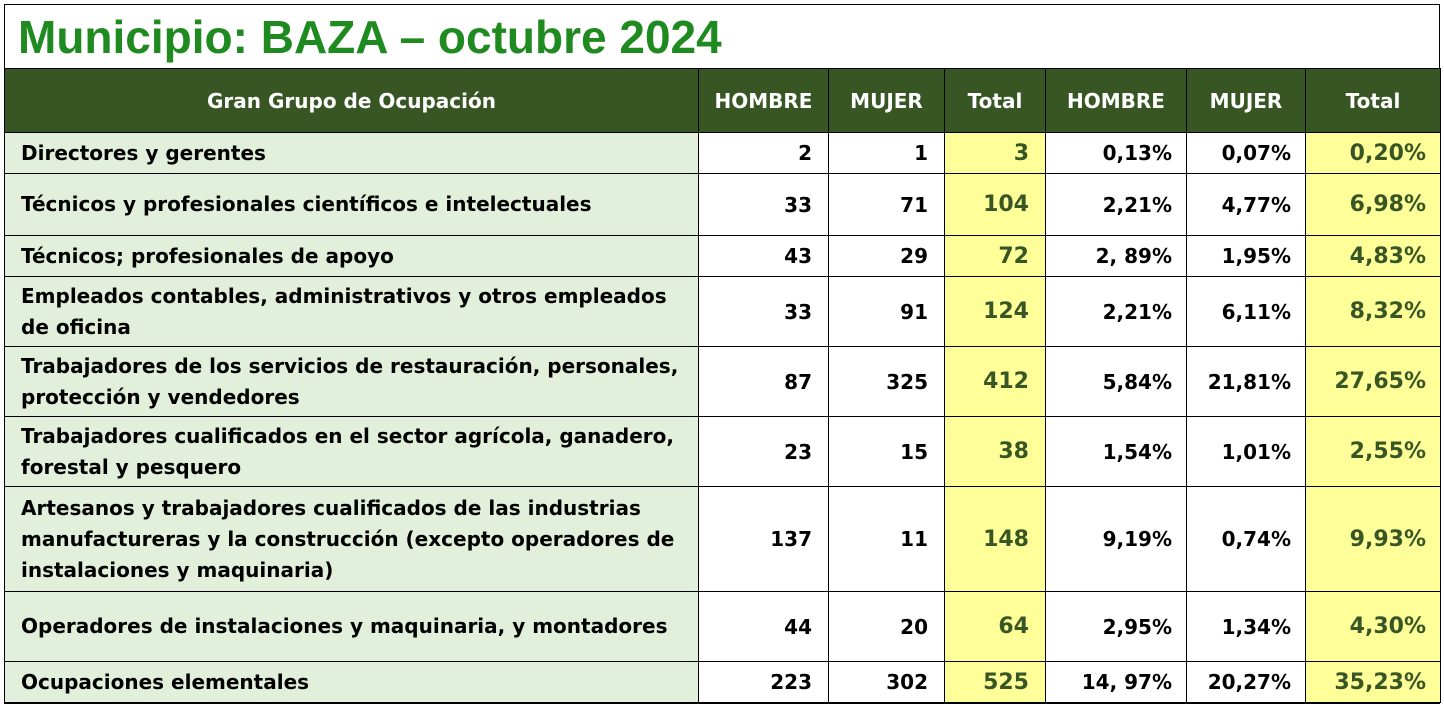 This screenshot has width=1444, height=708. Describe the element at coordinates (1373, 256) in the screenshot. I see `cell-total-pct: 4,83%` at that location.